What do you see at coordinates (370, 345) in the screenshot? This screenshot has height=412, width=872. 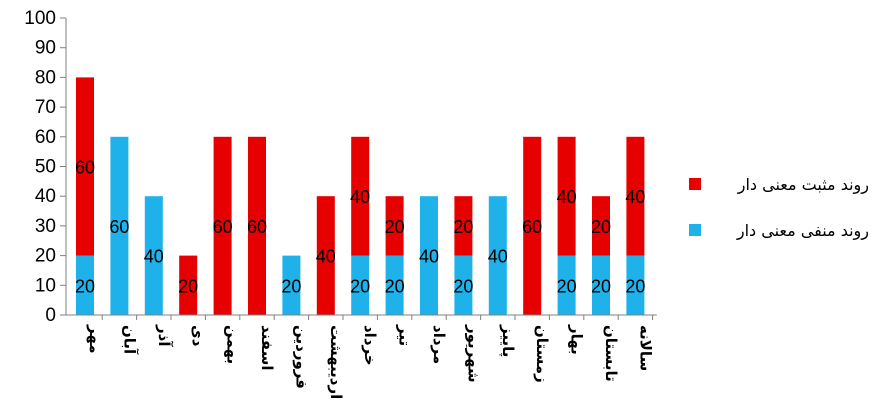 I see `x-tick-label: خرداد` at bounding box center [370, 345].